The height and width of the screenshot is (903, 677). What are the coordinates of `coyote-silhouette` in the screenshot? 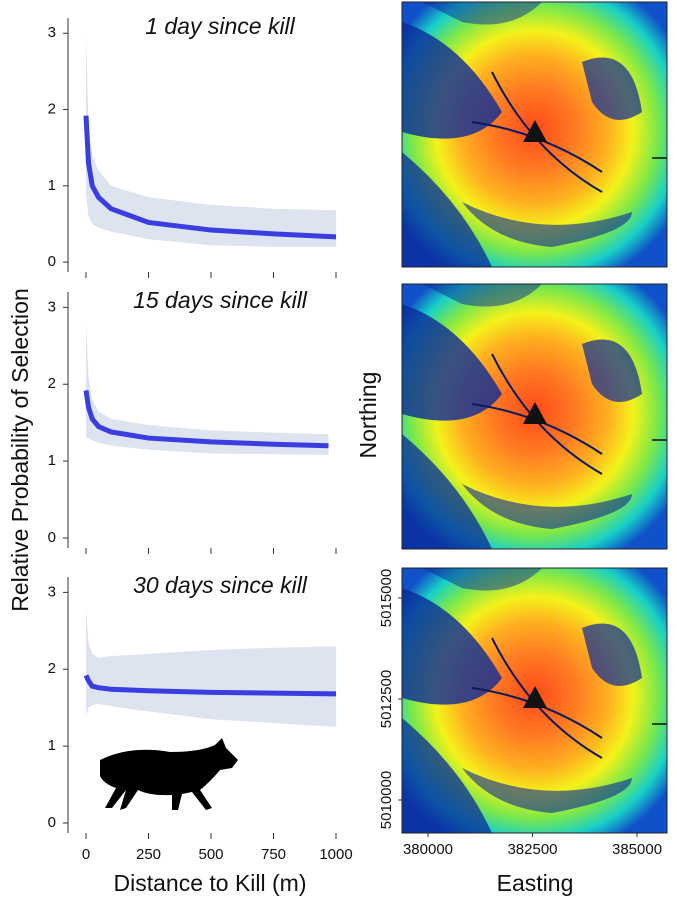 It's located at (169, 774).